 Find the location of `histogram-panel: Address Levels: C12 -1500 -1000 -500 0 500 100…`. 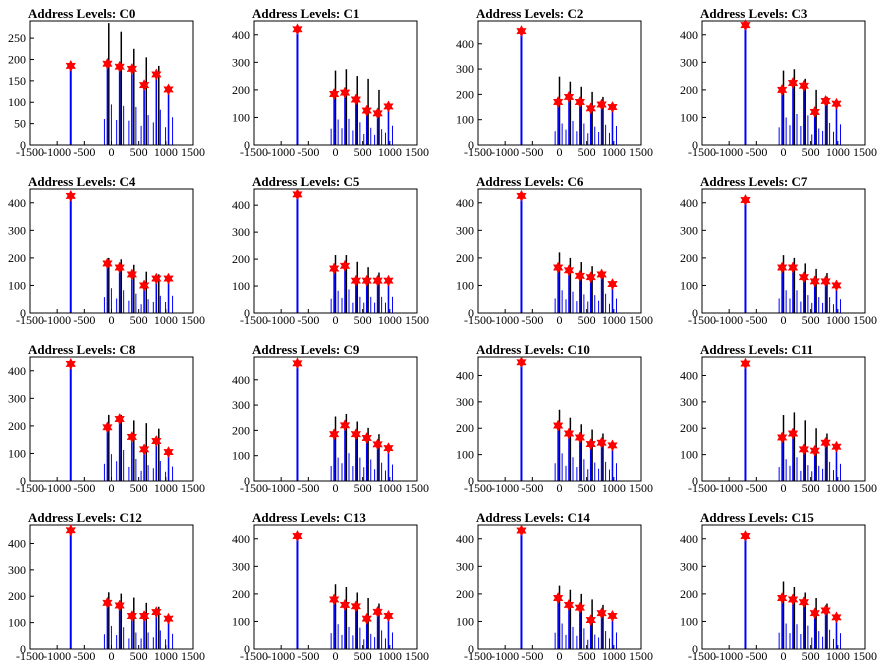

histogram-panel: Address Levels: C12 -1500 -1000 -500 0 500 100… is located at coordinates (112, 588).